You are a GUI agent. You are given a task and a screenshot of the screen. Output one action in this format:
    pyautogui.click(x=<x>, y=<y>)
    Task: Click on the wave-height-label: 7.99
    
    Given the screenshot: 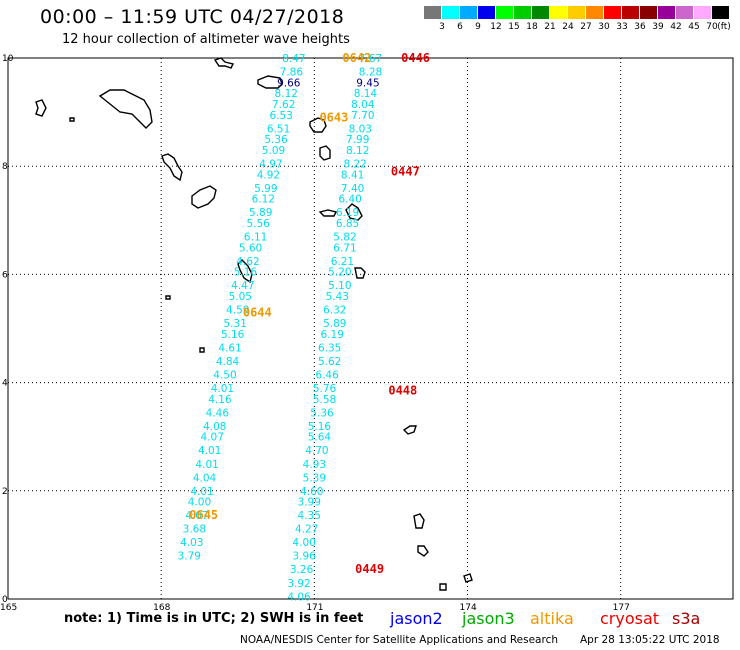 What is the action you would take?
    pyautogui.click(x=357, y=140)
    